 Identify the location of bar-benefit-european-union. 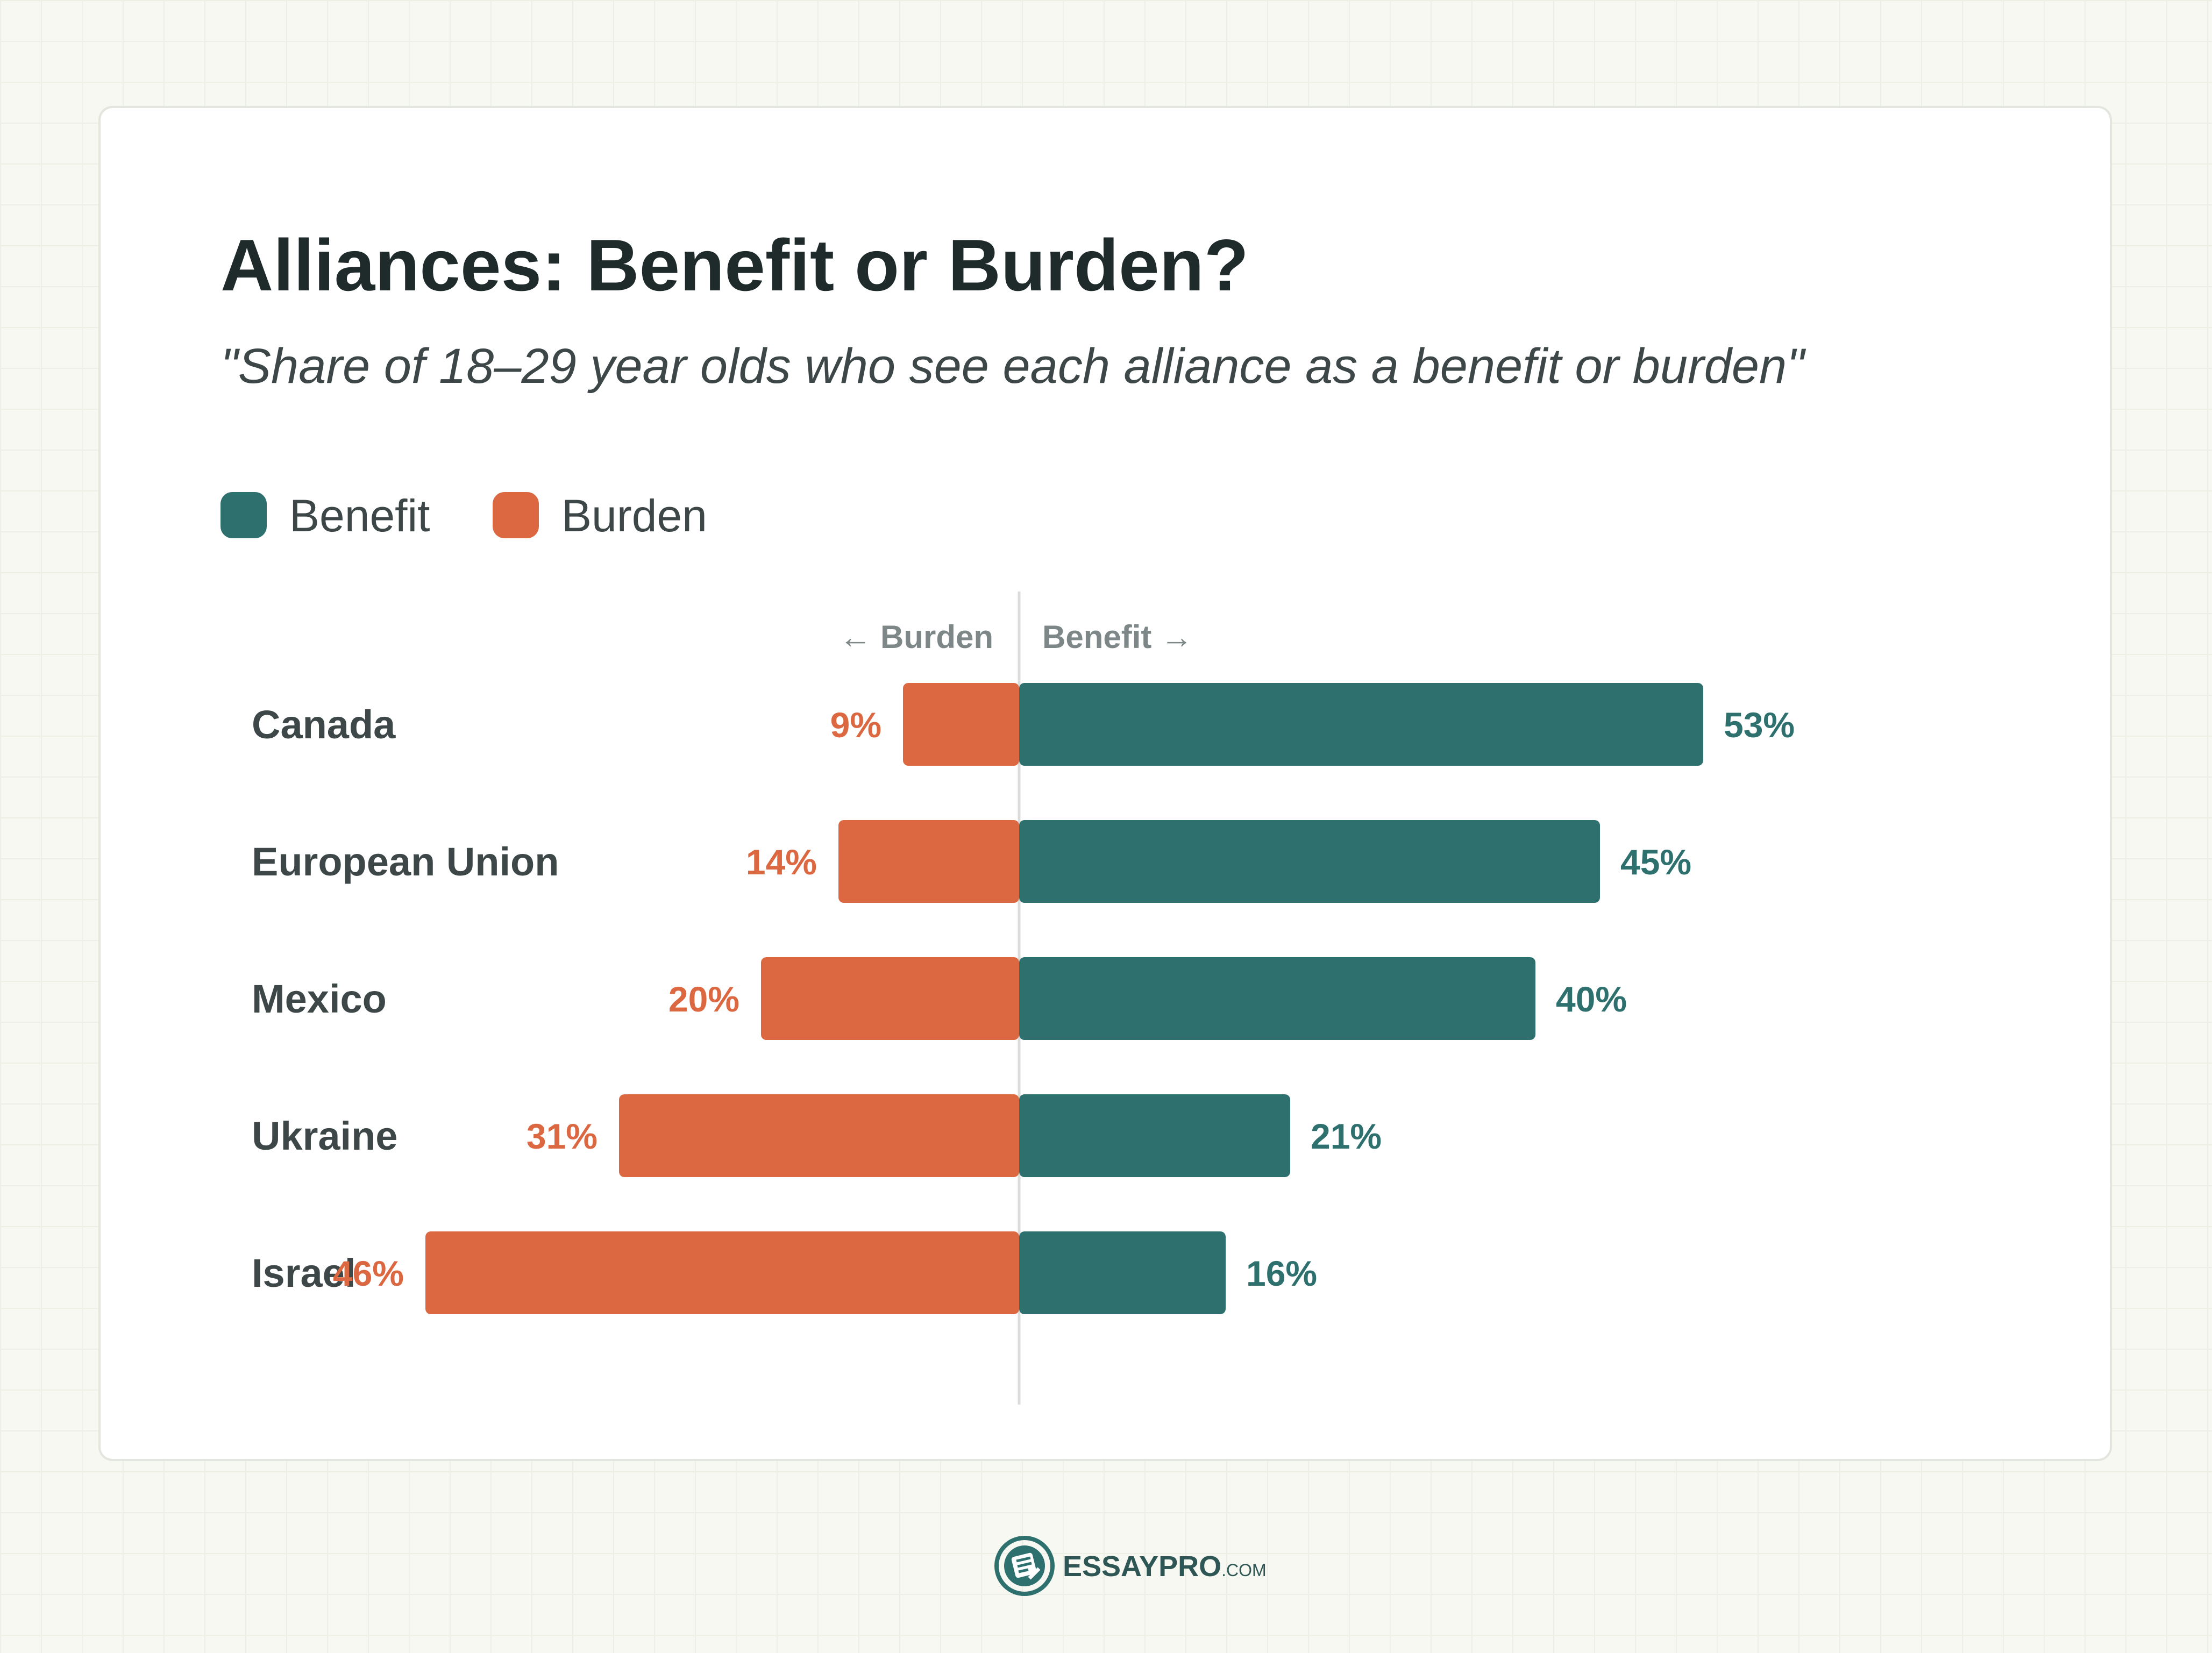
(1309, 861).